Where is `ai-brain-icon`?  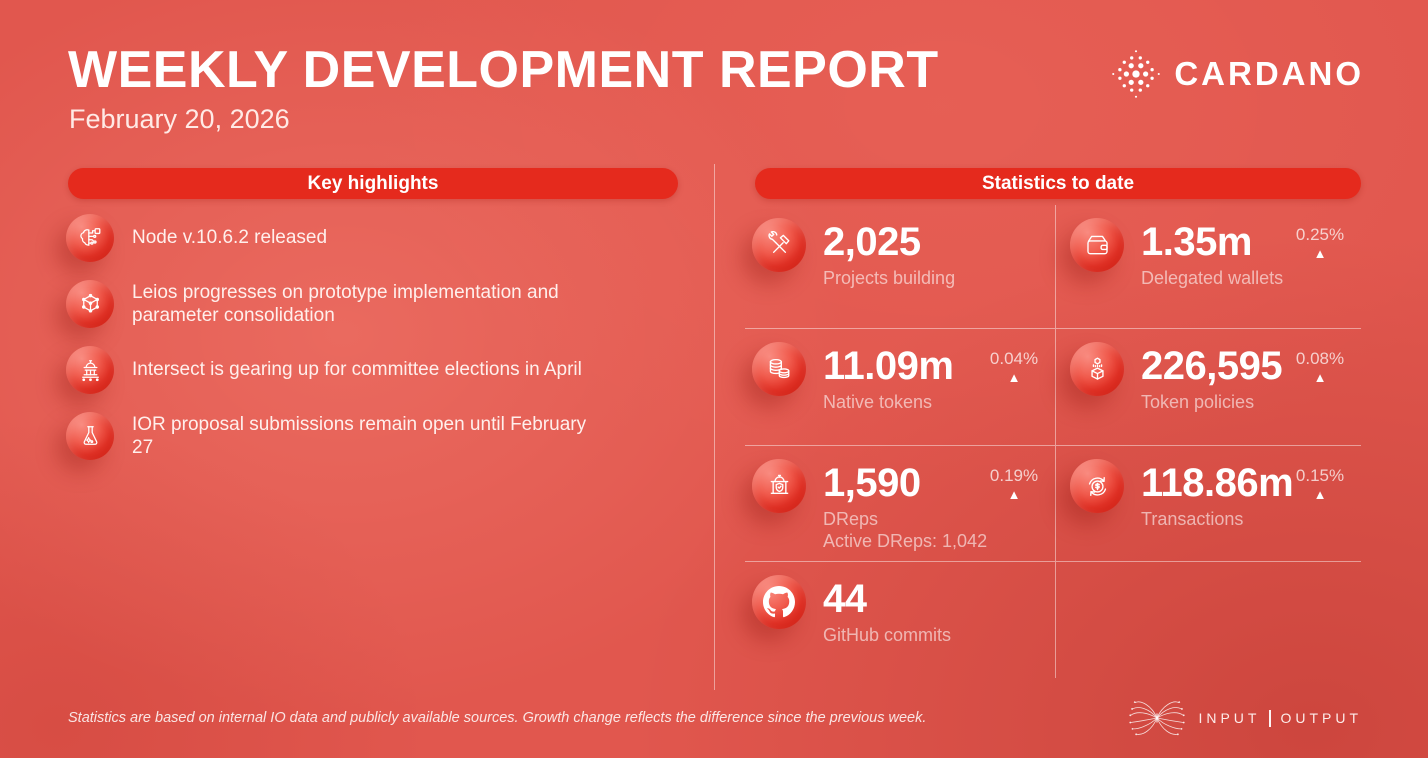
ai-brain-icon is located at coordinates (89, 236).